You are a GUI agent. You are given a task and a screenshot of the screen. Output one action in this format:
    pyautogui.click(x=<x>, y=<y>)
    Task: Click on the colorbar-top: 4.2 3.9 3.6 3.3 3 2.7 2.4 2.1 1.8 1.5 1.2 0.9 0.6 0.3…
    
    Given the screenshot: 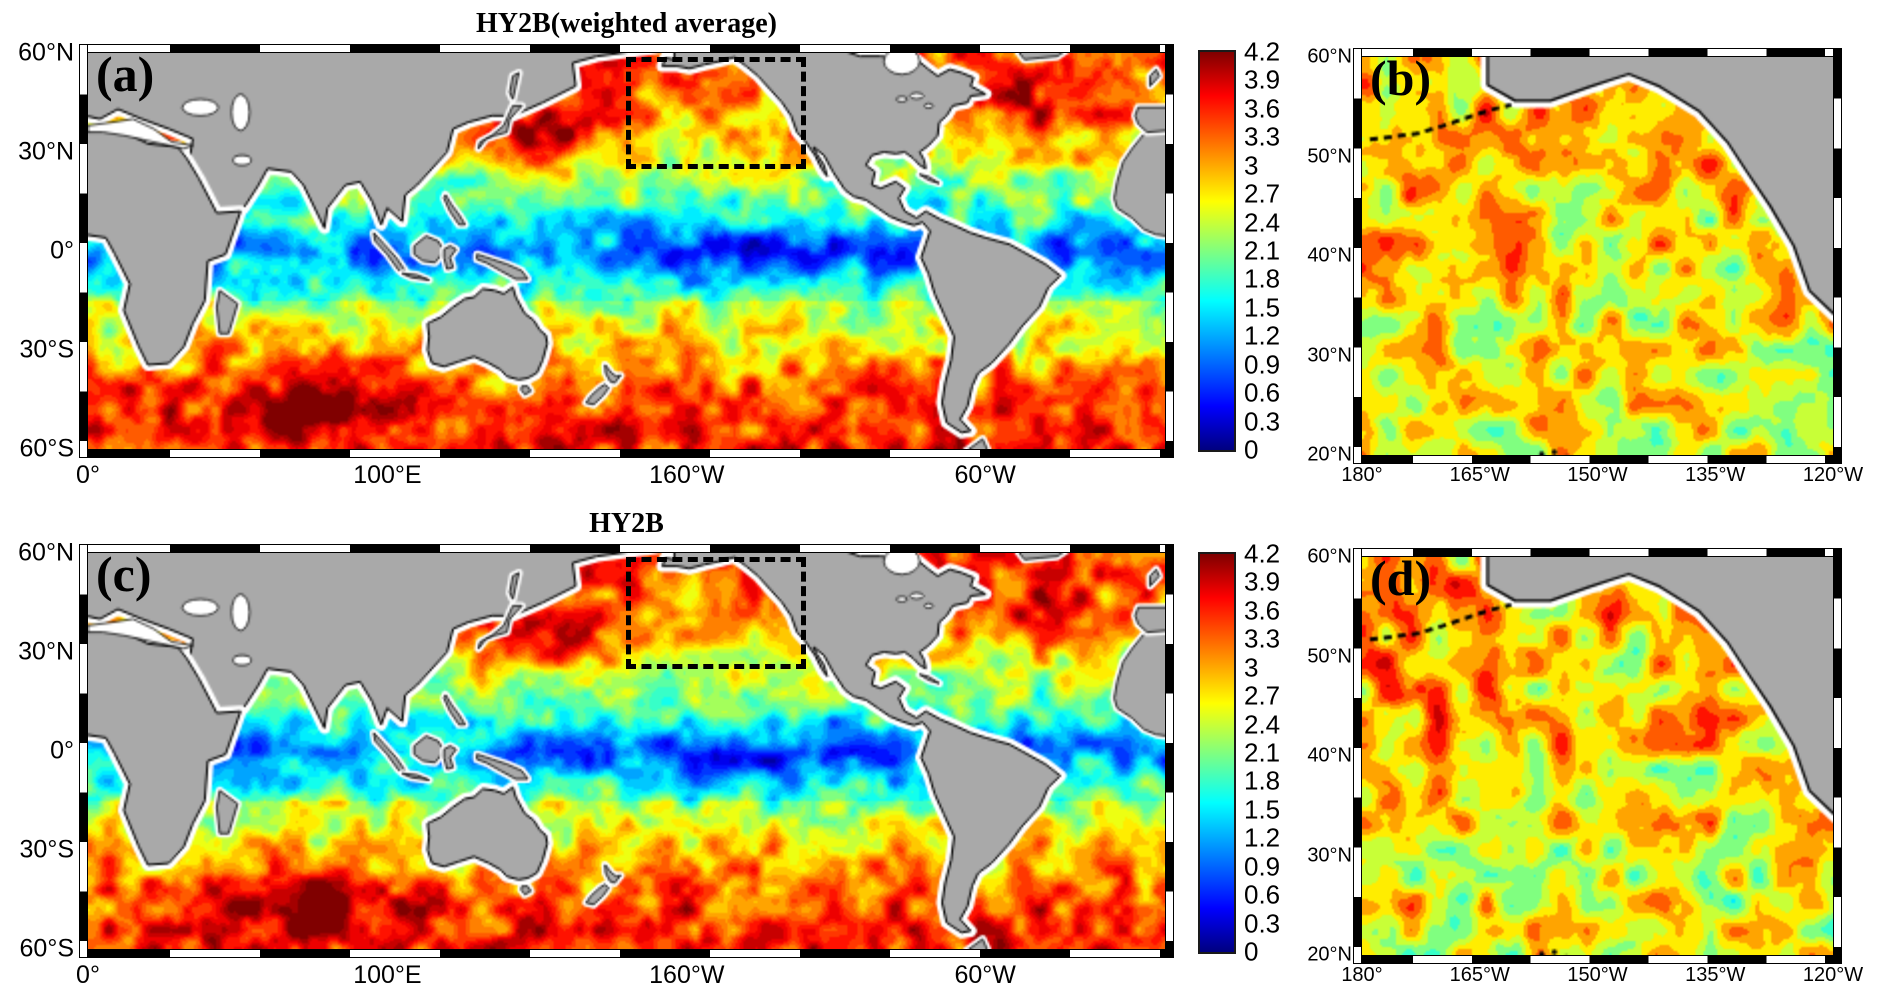 What is the action you would take?
    pyautogui.click(x=1239, y=251)
    